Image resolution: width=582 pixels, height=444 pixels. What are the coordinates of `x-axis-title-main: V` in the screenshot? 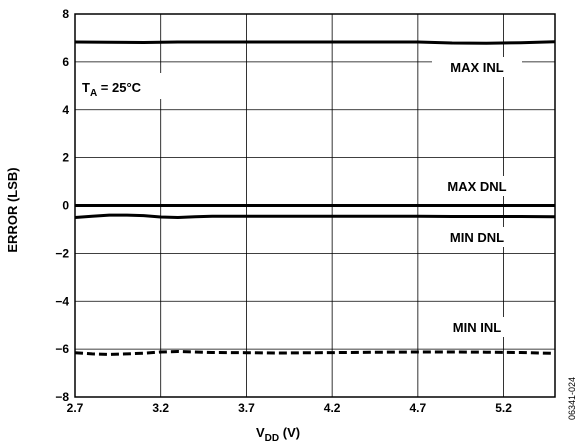 It's located at (260, 432).